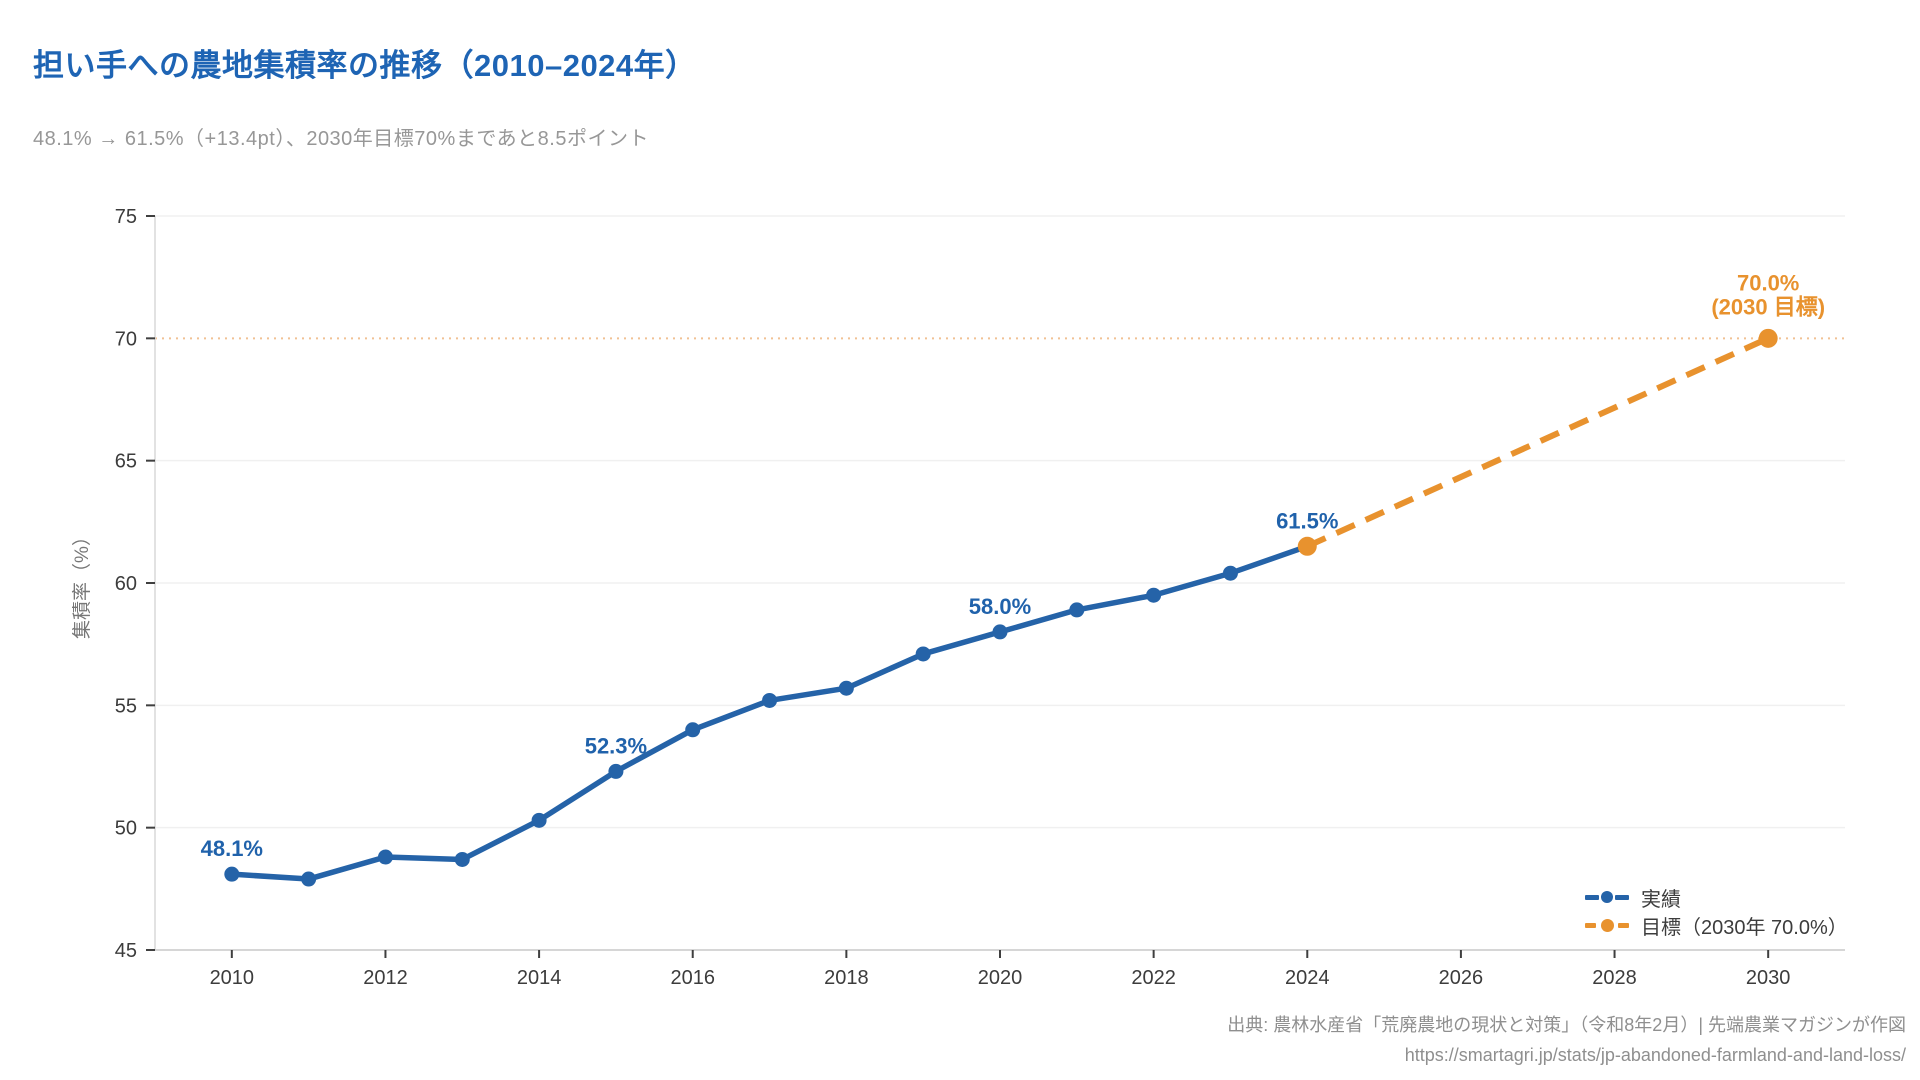 This screenshot has width=1920, height=1080. What do you see at coordinates (126, 706) in the screenshot?
I see `y-tick-label: 55` at bounding box center [126, 706].